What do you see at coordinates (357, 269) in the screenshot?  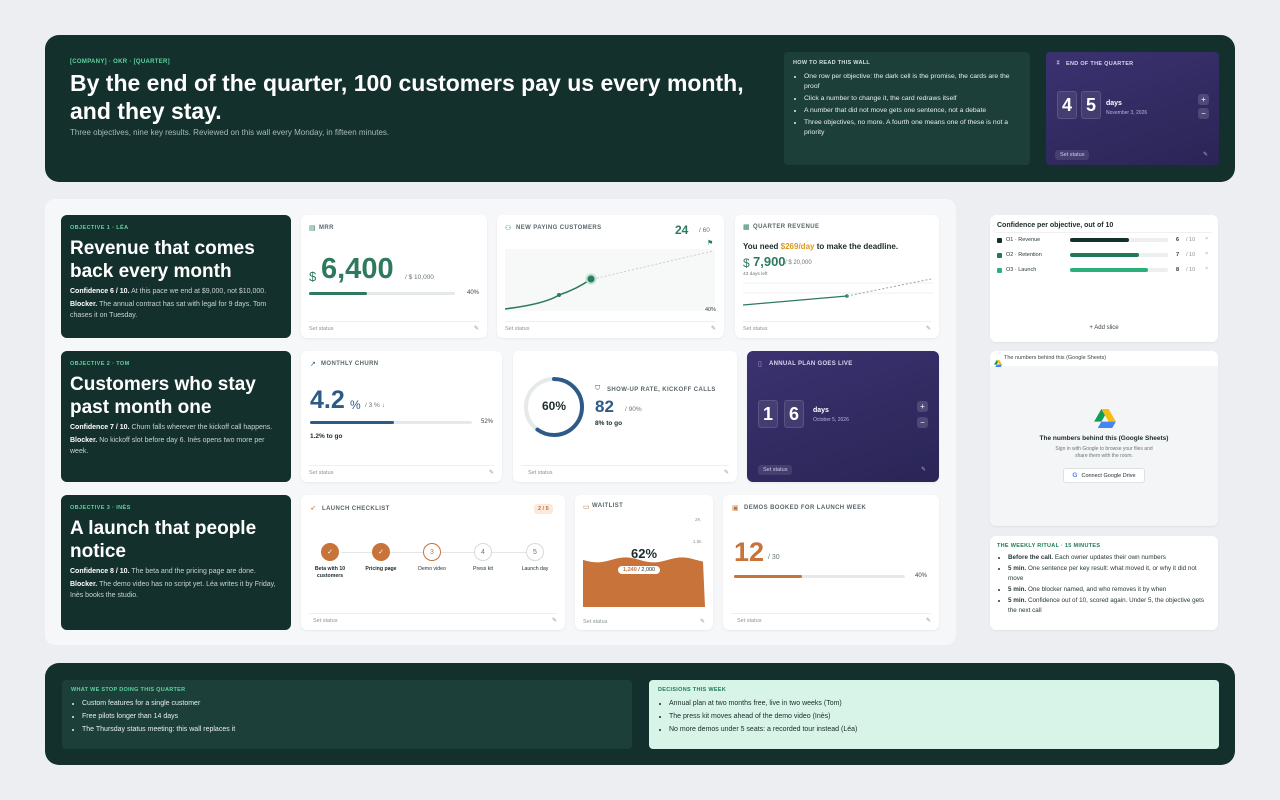 I see `mrr-value: 6,400` at bounding box center [357, 269].